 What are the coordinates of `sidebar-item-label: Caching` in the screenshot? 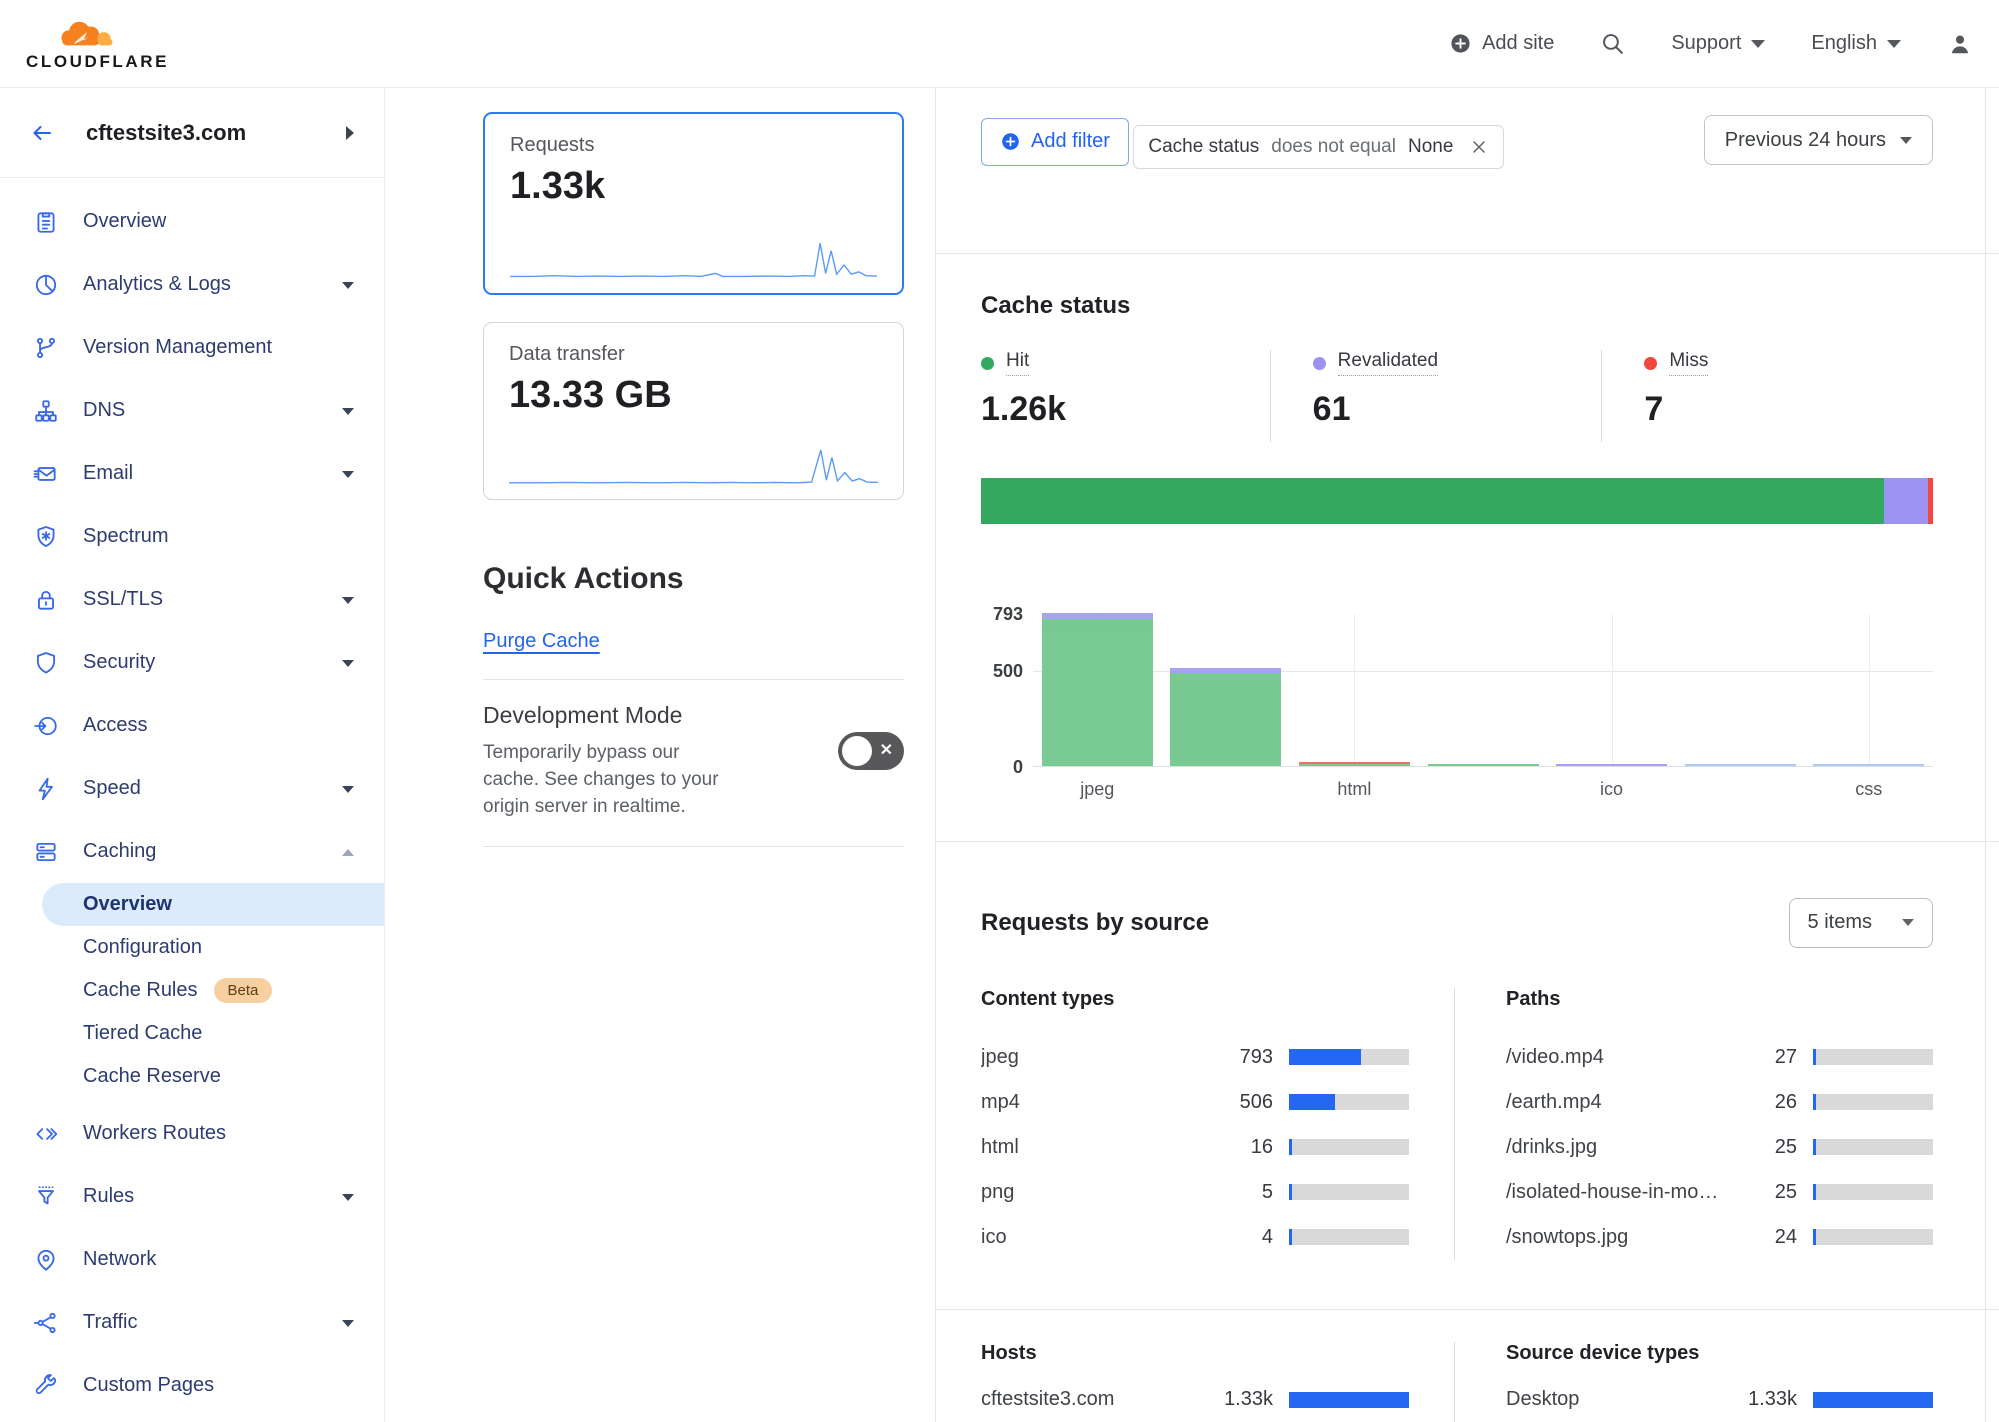 It's located at (120, 851).